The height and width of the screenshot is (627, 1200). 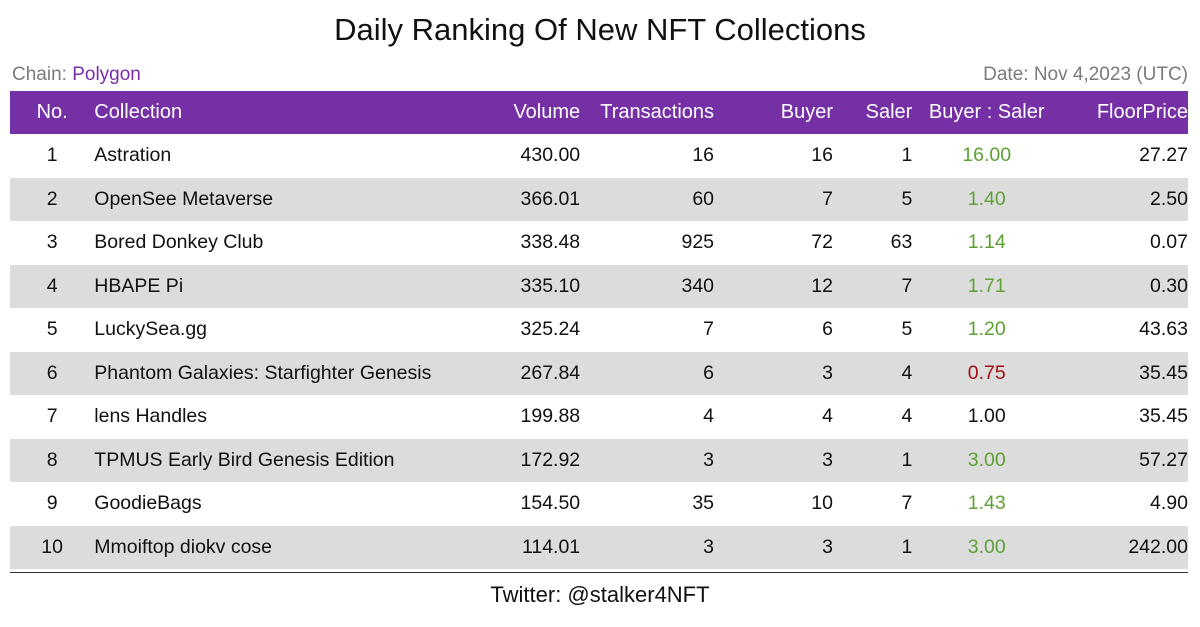 I want to click on cell-collection: GoodieBags, so click(x=148, y=503).